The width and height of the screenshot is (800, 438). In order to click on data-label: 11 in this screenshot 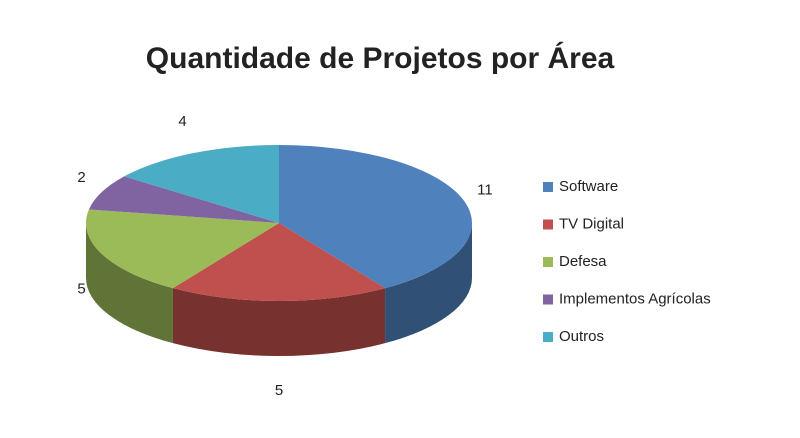, I will do `click(485, 190)`.